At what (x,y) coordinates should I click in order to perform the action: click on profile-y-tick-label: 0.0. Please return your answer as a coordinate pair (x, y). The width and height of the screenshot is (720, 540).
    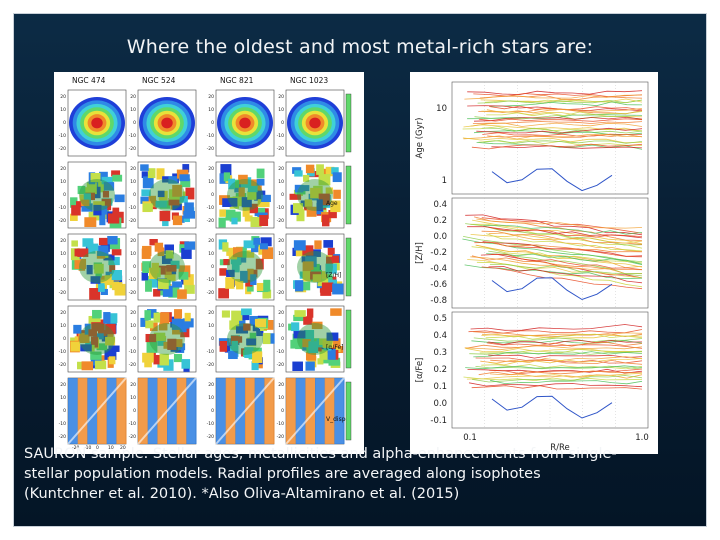
    Looking at the image, I should click on (440, 404).